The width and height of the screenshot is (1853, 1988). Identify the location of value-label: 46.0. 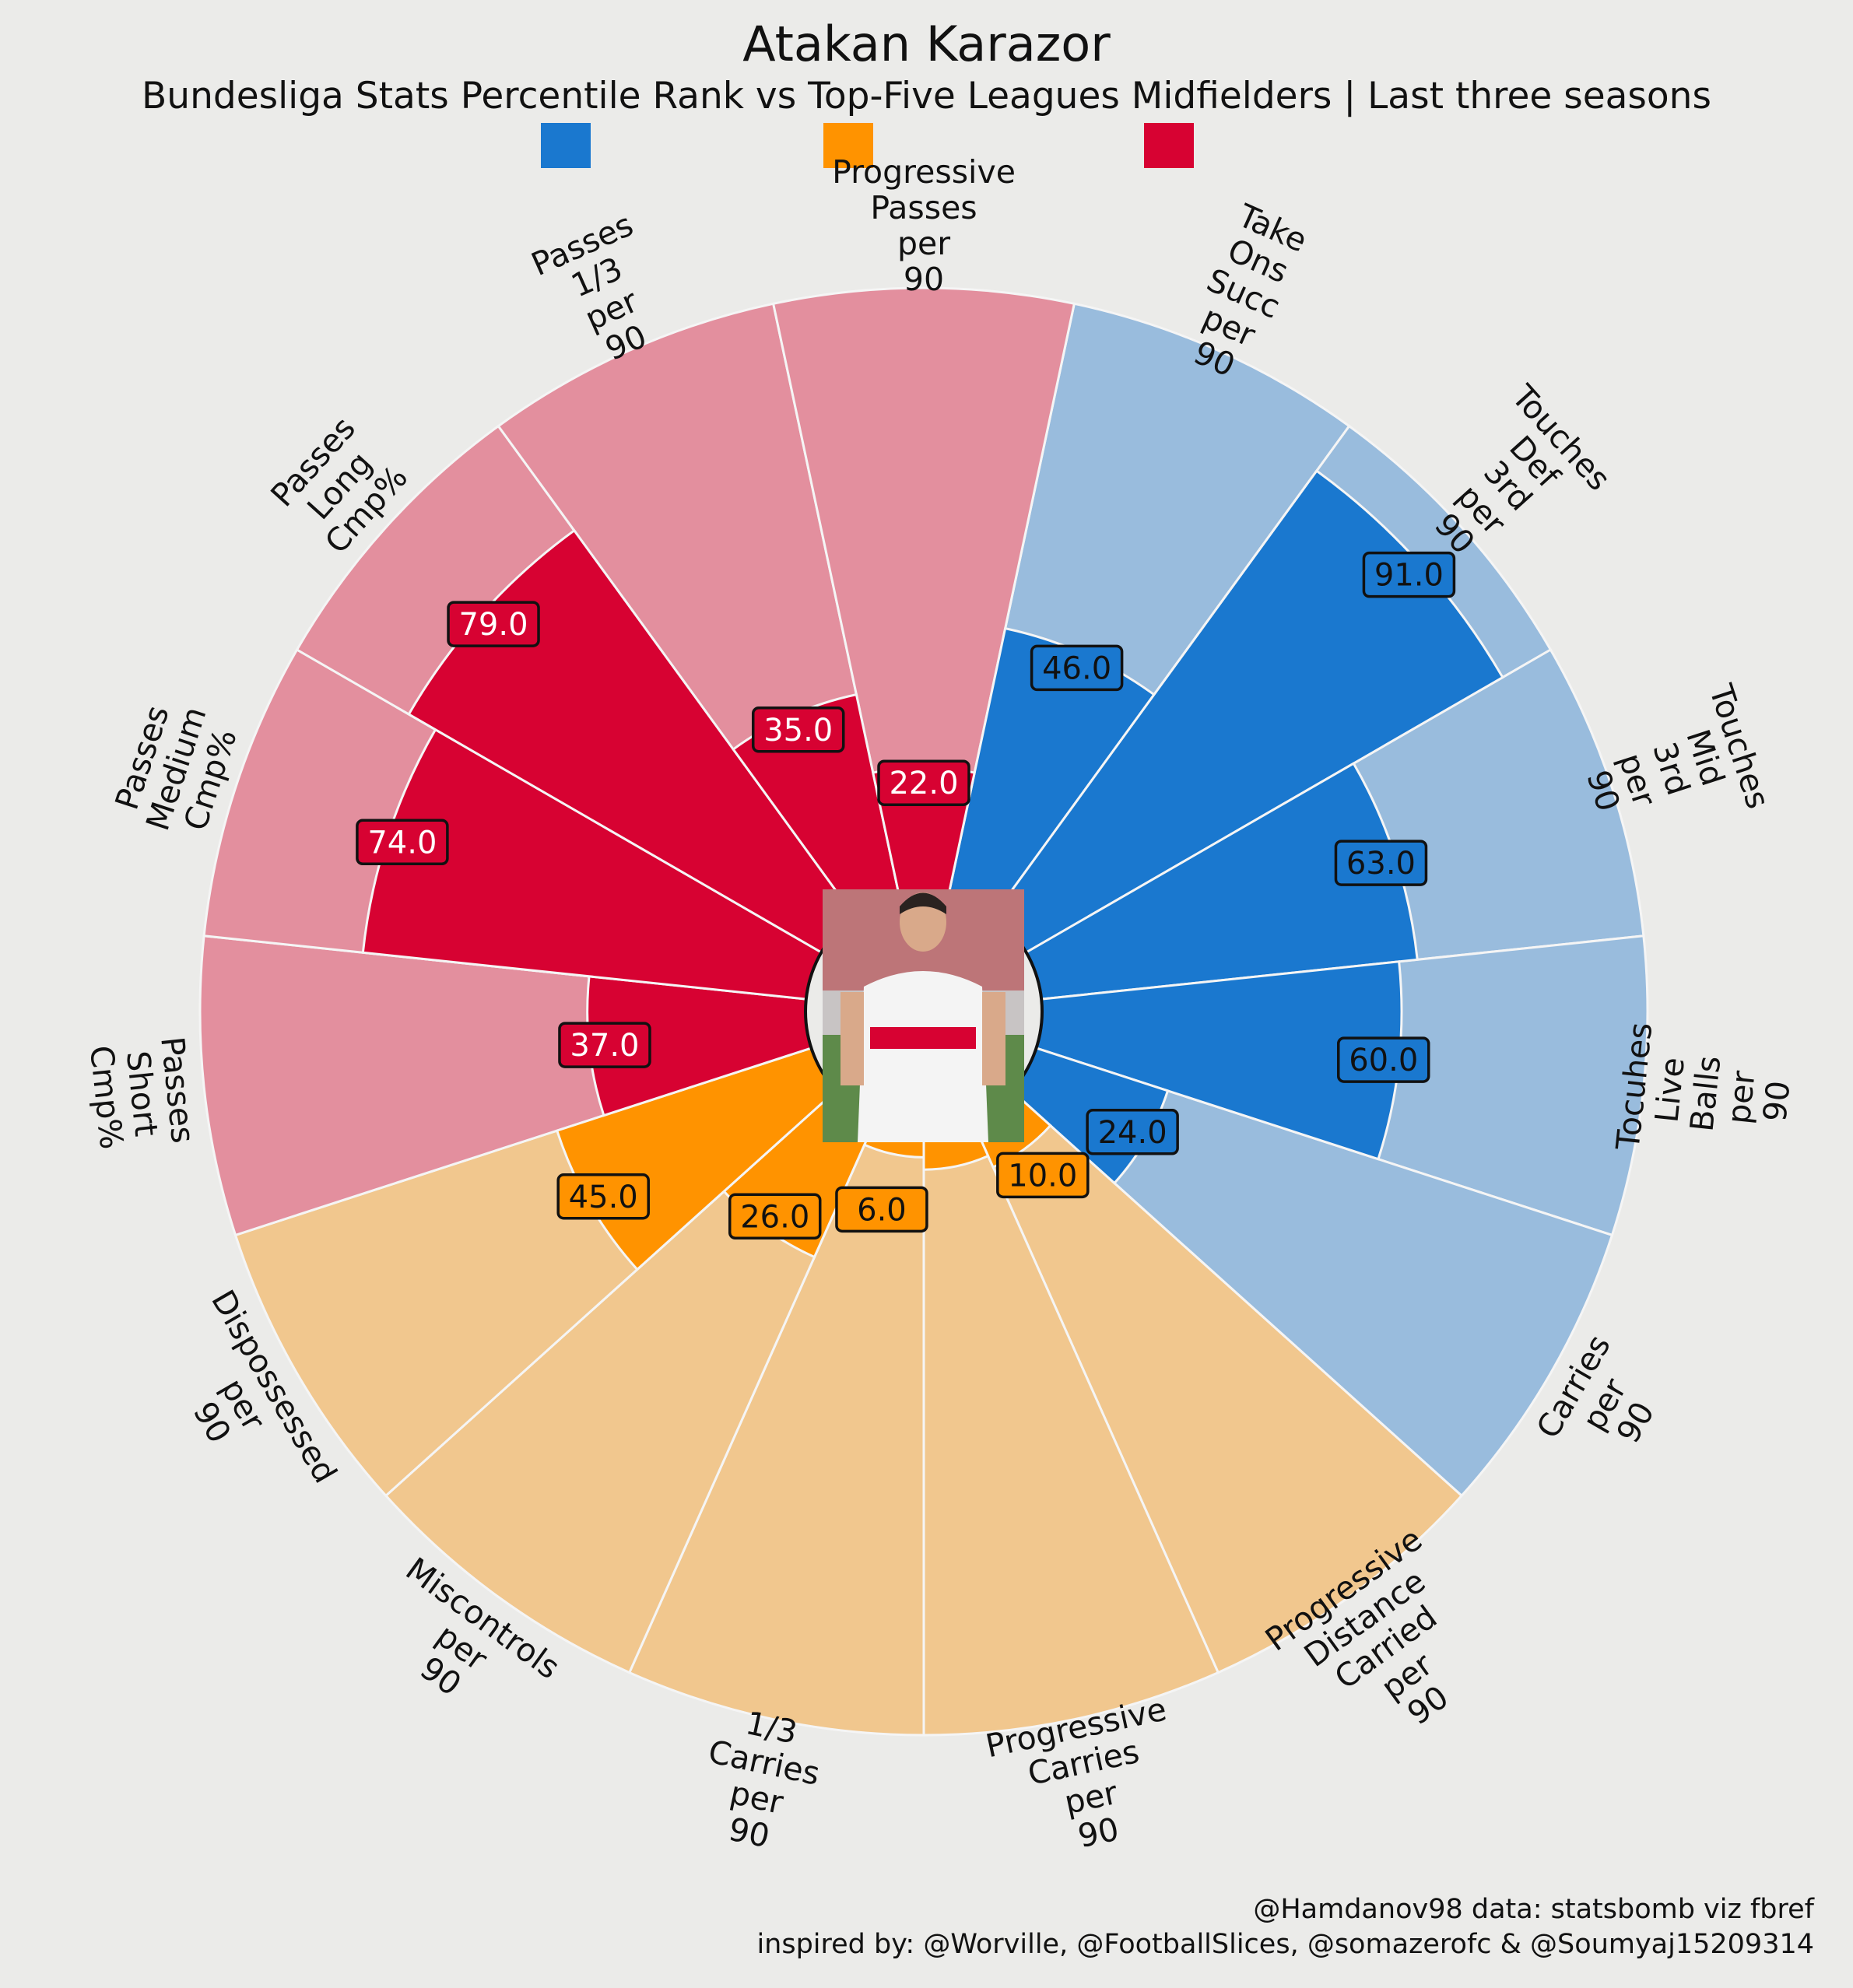
(1077, 668).